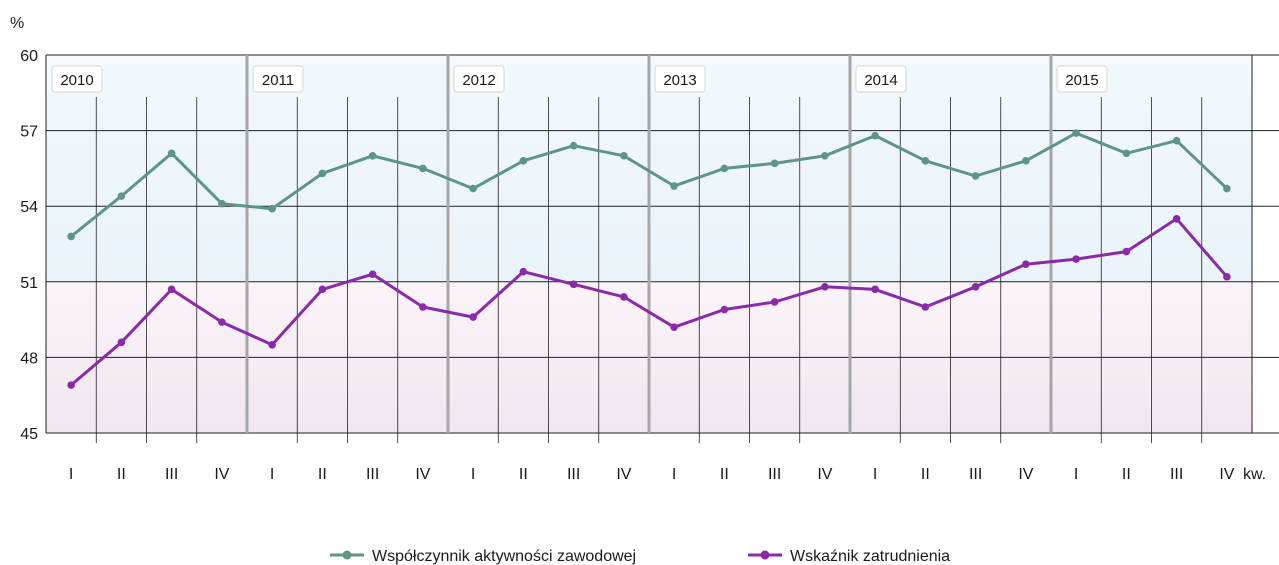  I want to click on year-label: 2011, so click(278, 80).